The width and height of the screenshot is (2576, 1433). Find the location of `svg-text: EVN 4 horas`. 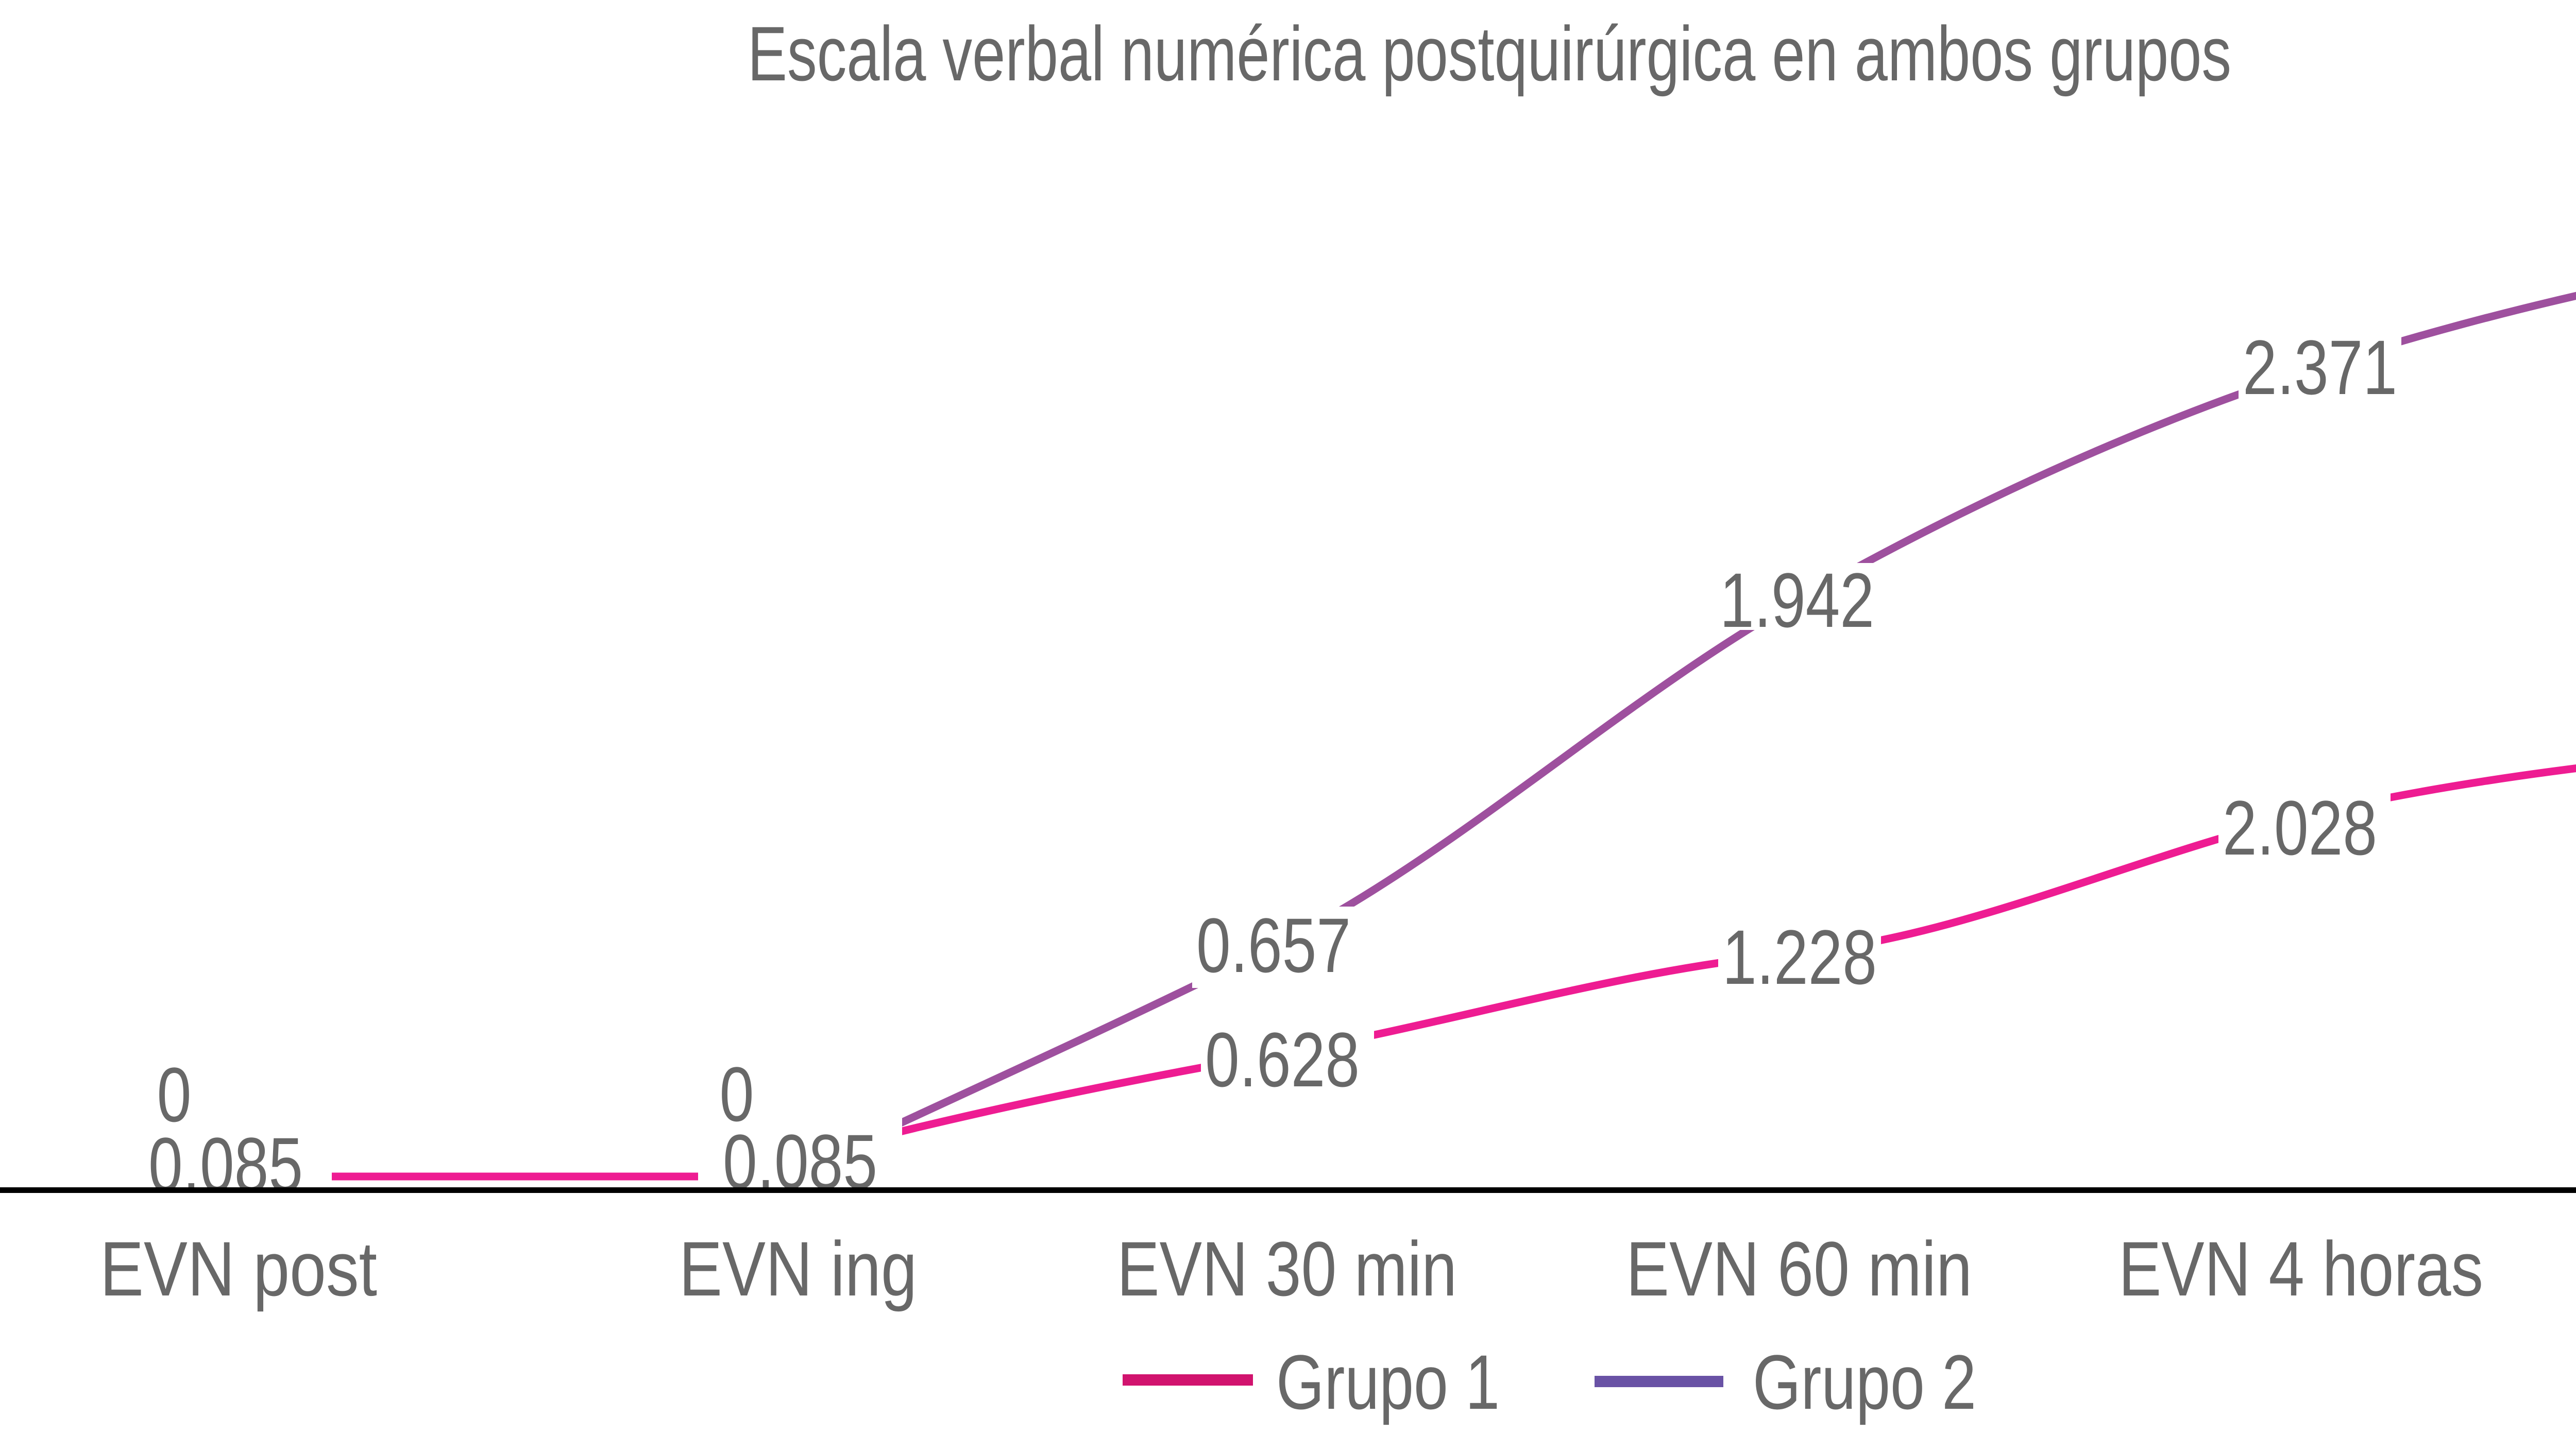

svg-text: EVN 4 horas is located at coordinates (2301, 1268).